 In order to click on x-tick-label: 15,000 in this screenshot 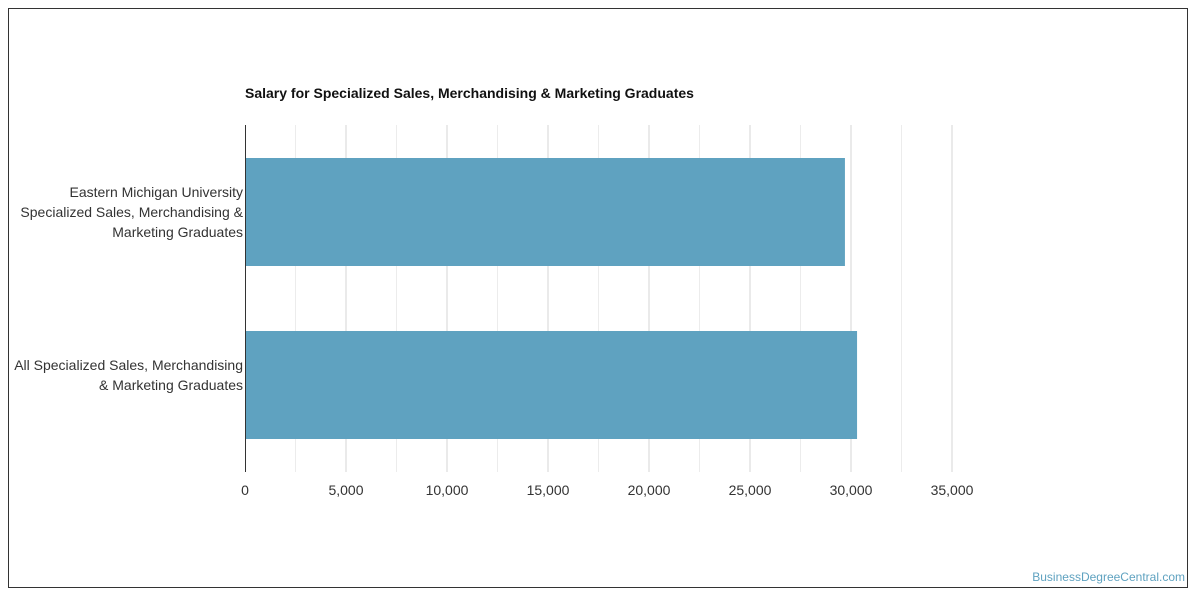, I will do `click(548, 490)`.